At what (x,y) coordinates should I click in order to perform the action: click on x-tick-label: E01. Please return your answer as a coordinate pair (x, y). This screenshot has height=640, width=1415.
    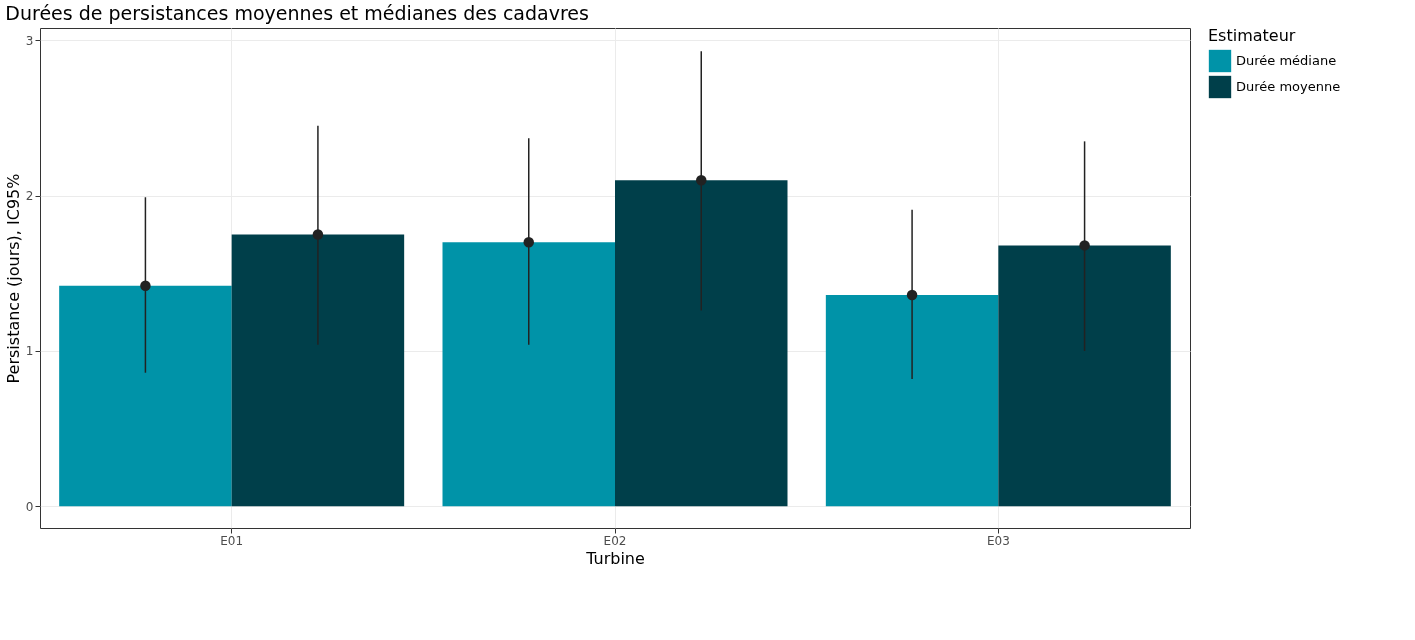
    Looking at the image, I should click on (232, 540).